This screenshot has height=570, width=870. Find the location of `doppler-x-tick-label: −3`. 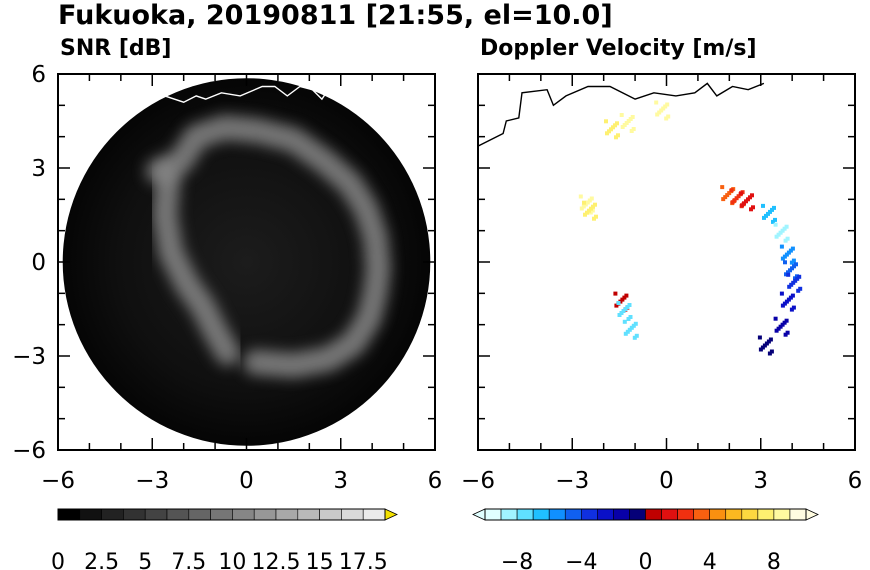

doppler-x-tick-label: −3 is located at coordinates (572, 481).